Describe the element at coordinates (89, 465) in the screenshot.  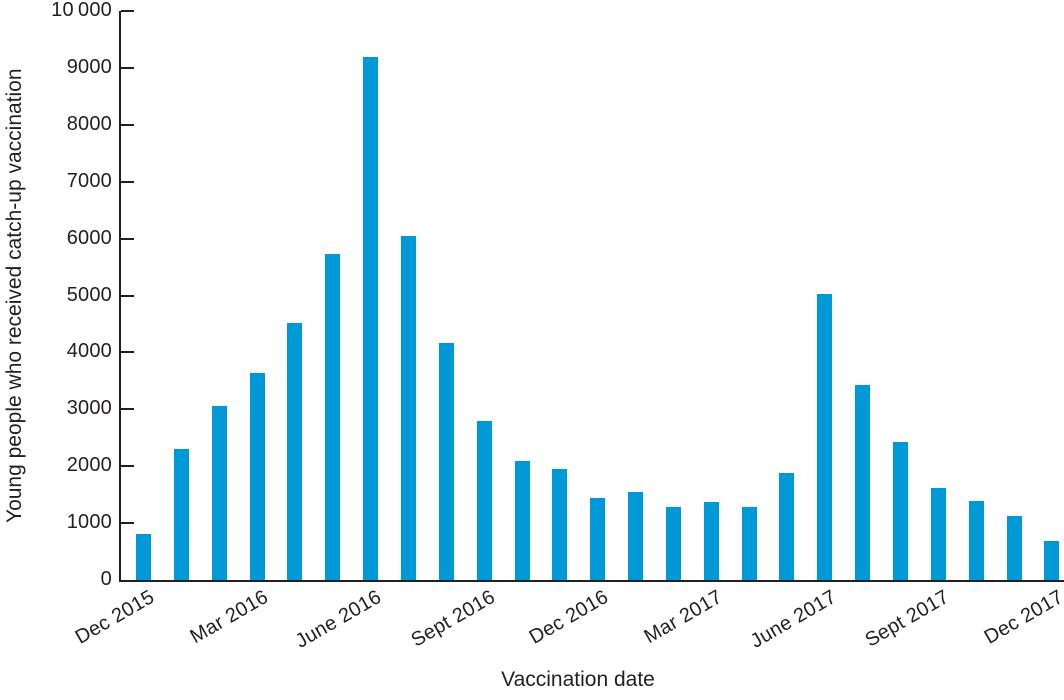
I see `y-tick-label: 2000` at that location.